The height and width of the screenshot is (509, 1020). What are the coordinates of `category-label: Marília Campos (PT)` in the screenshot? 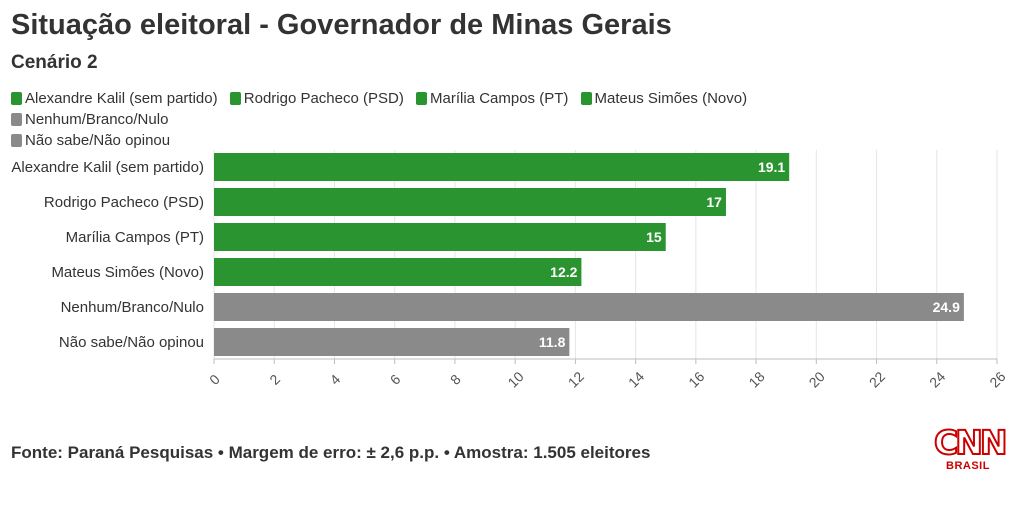 It's located at (135, 237).